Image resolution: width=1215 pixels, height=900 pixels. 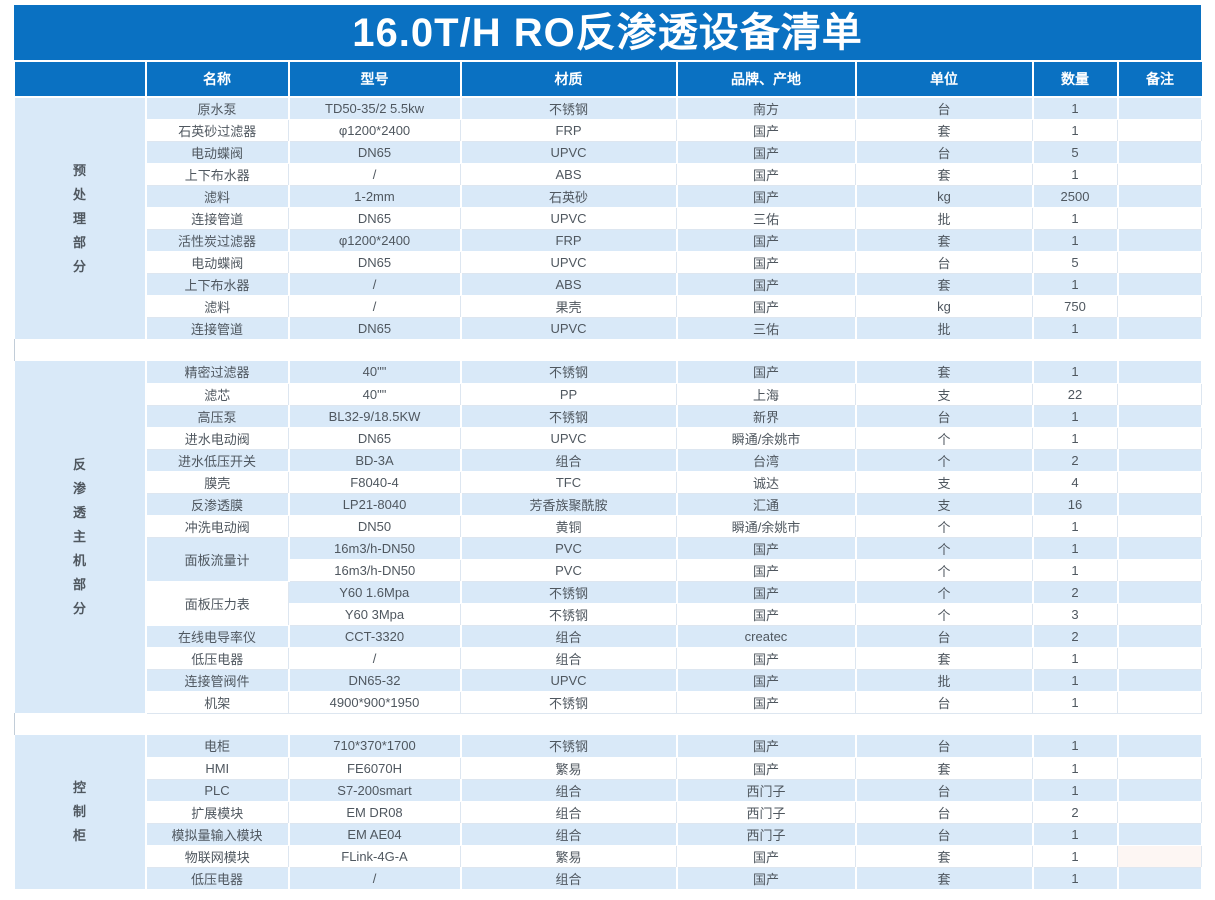 What do you see at coordinates (374, 702) in the screenshot?
I see `cell-model: 4900*900*1950` at bounding box center [374, 702].